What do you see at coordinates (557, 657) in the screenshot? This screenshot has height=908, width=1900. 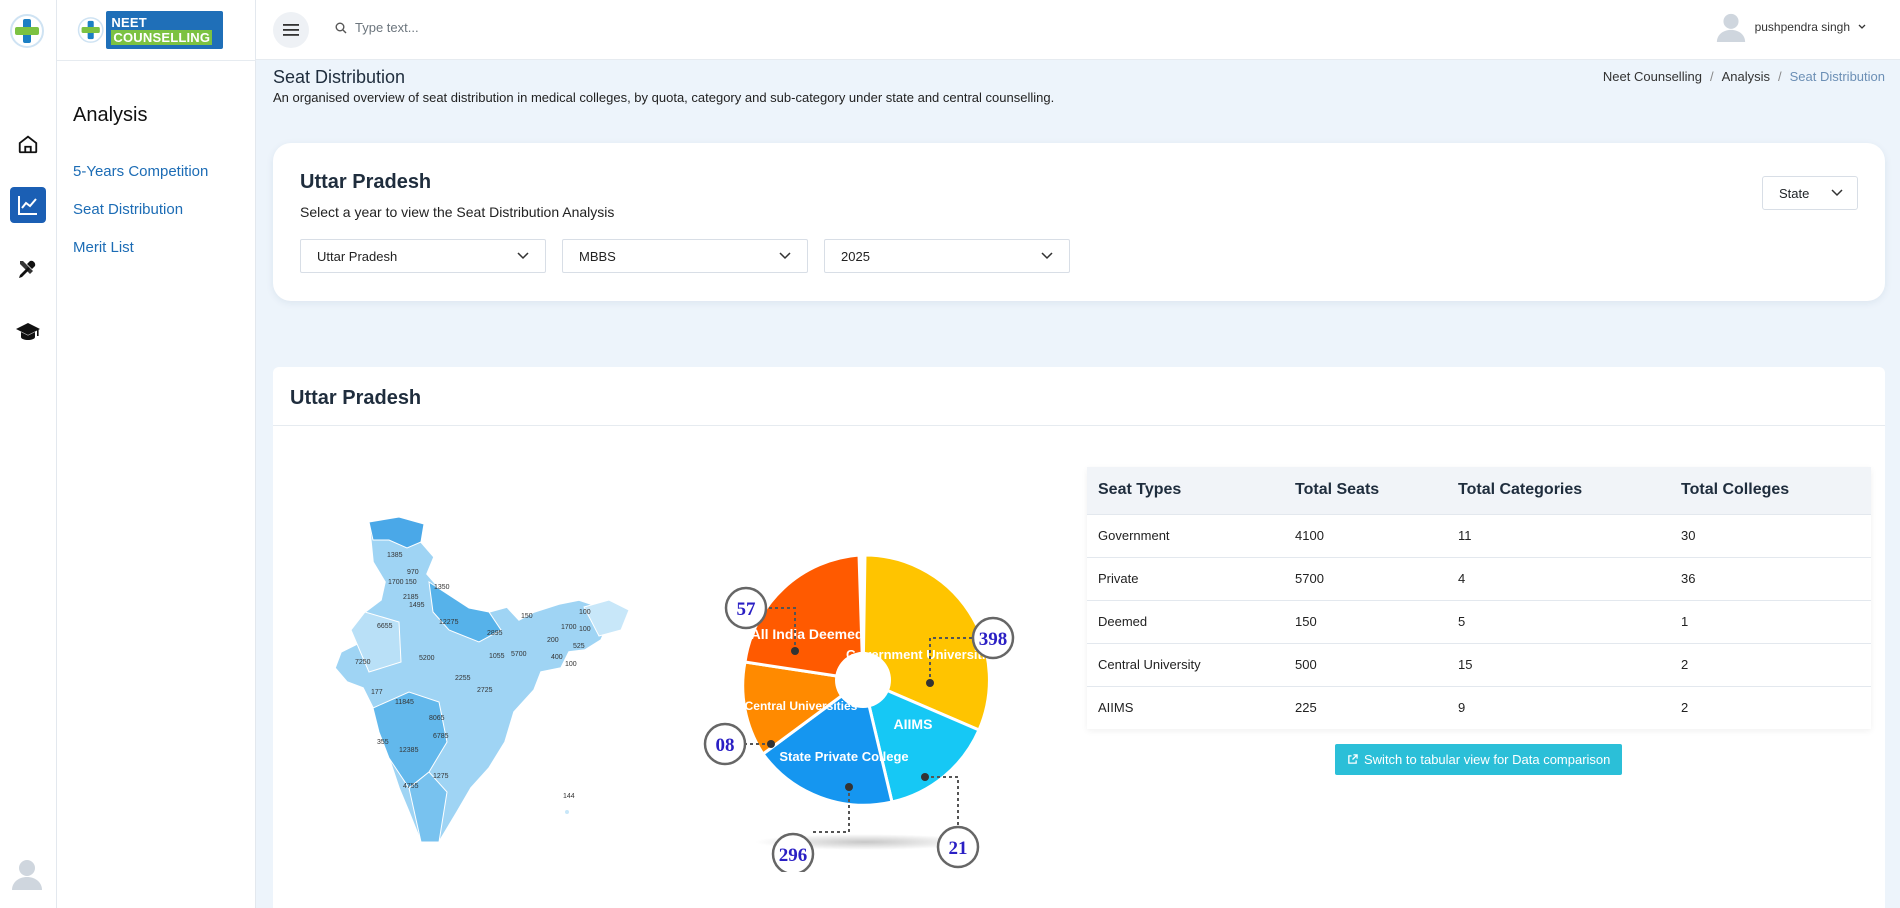 I see `svg-text: 400` at bounding box center [557, 657].